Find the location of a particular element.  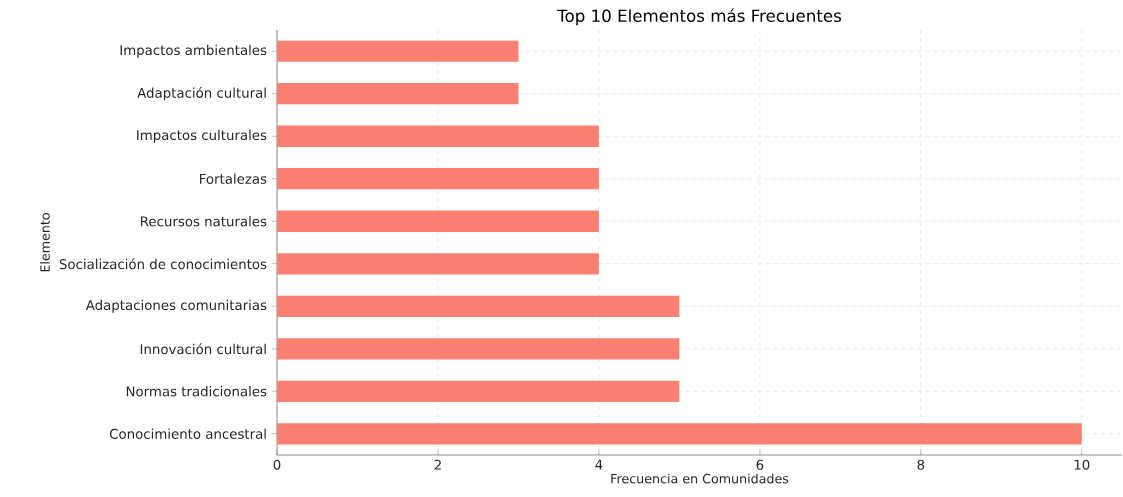

y-tick-label: Adaptaciones comunitarias is located at coordinates (176, 306).